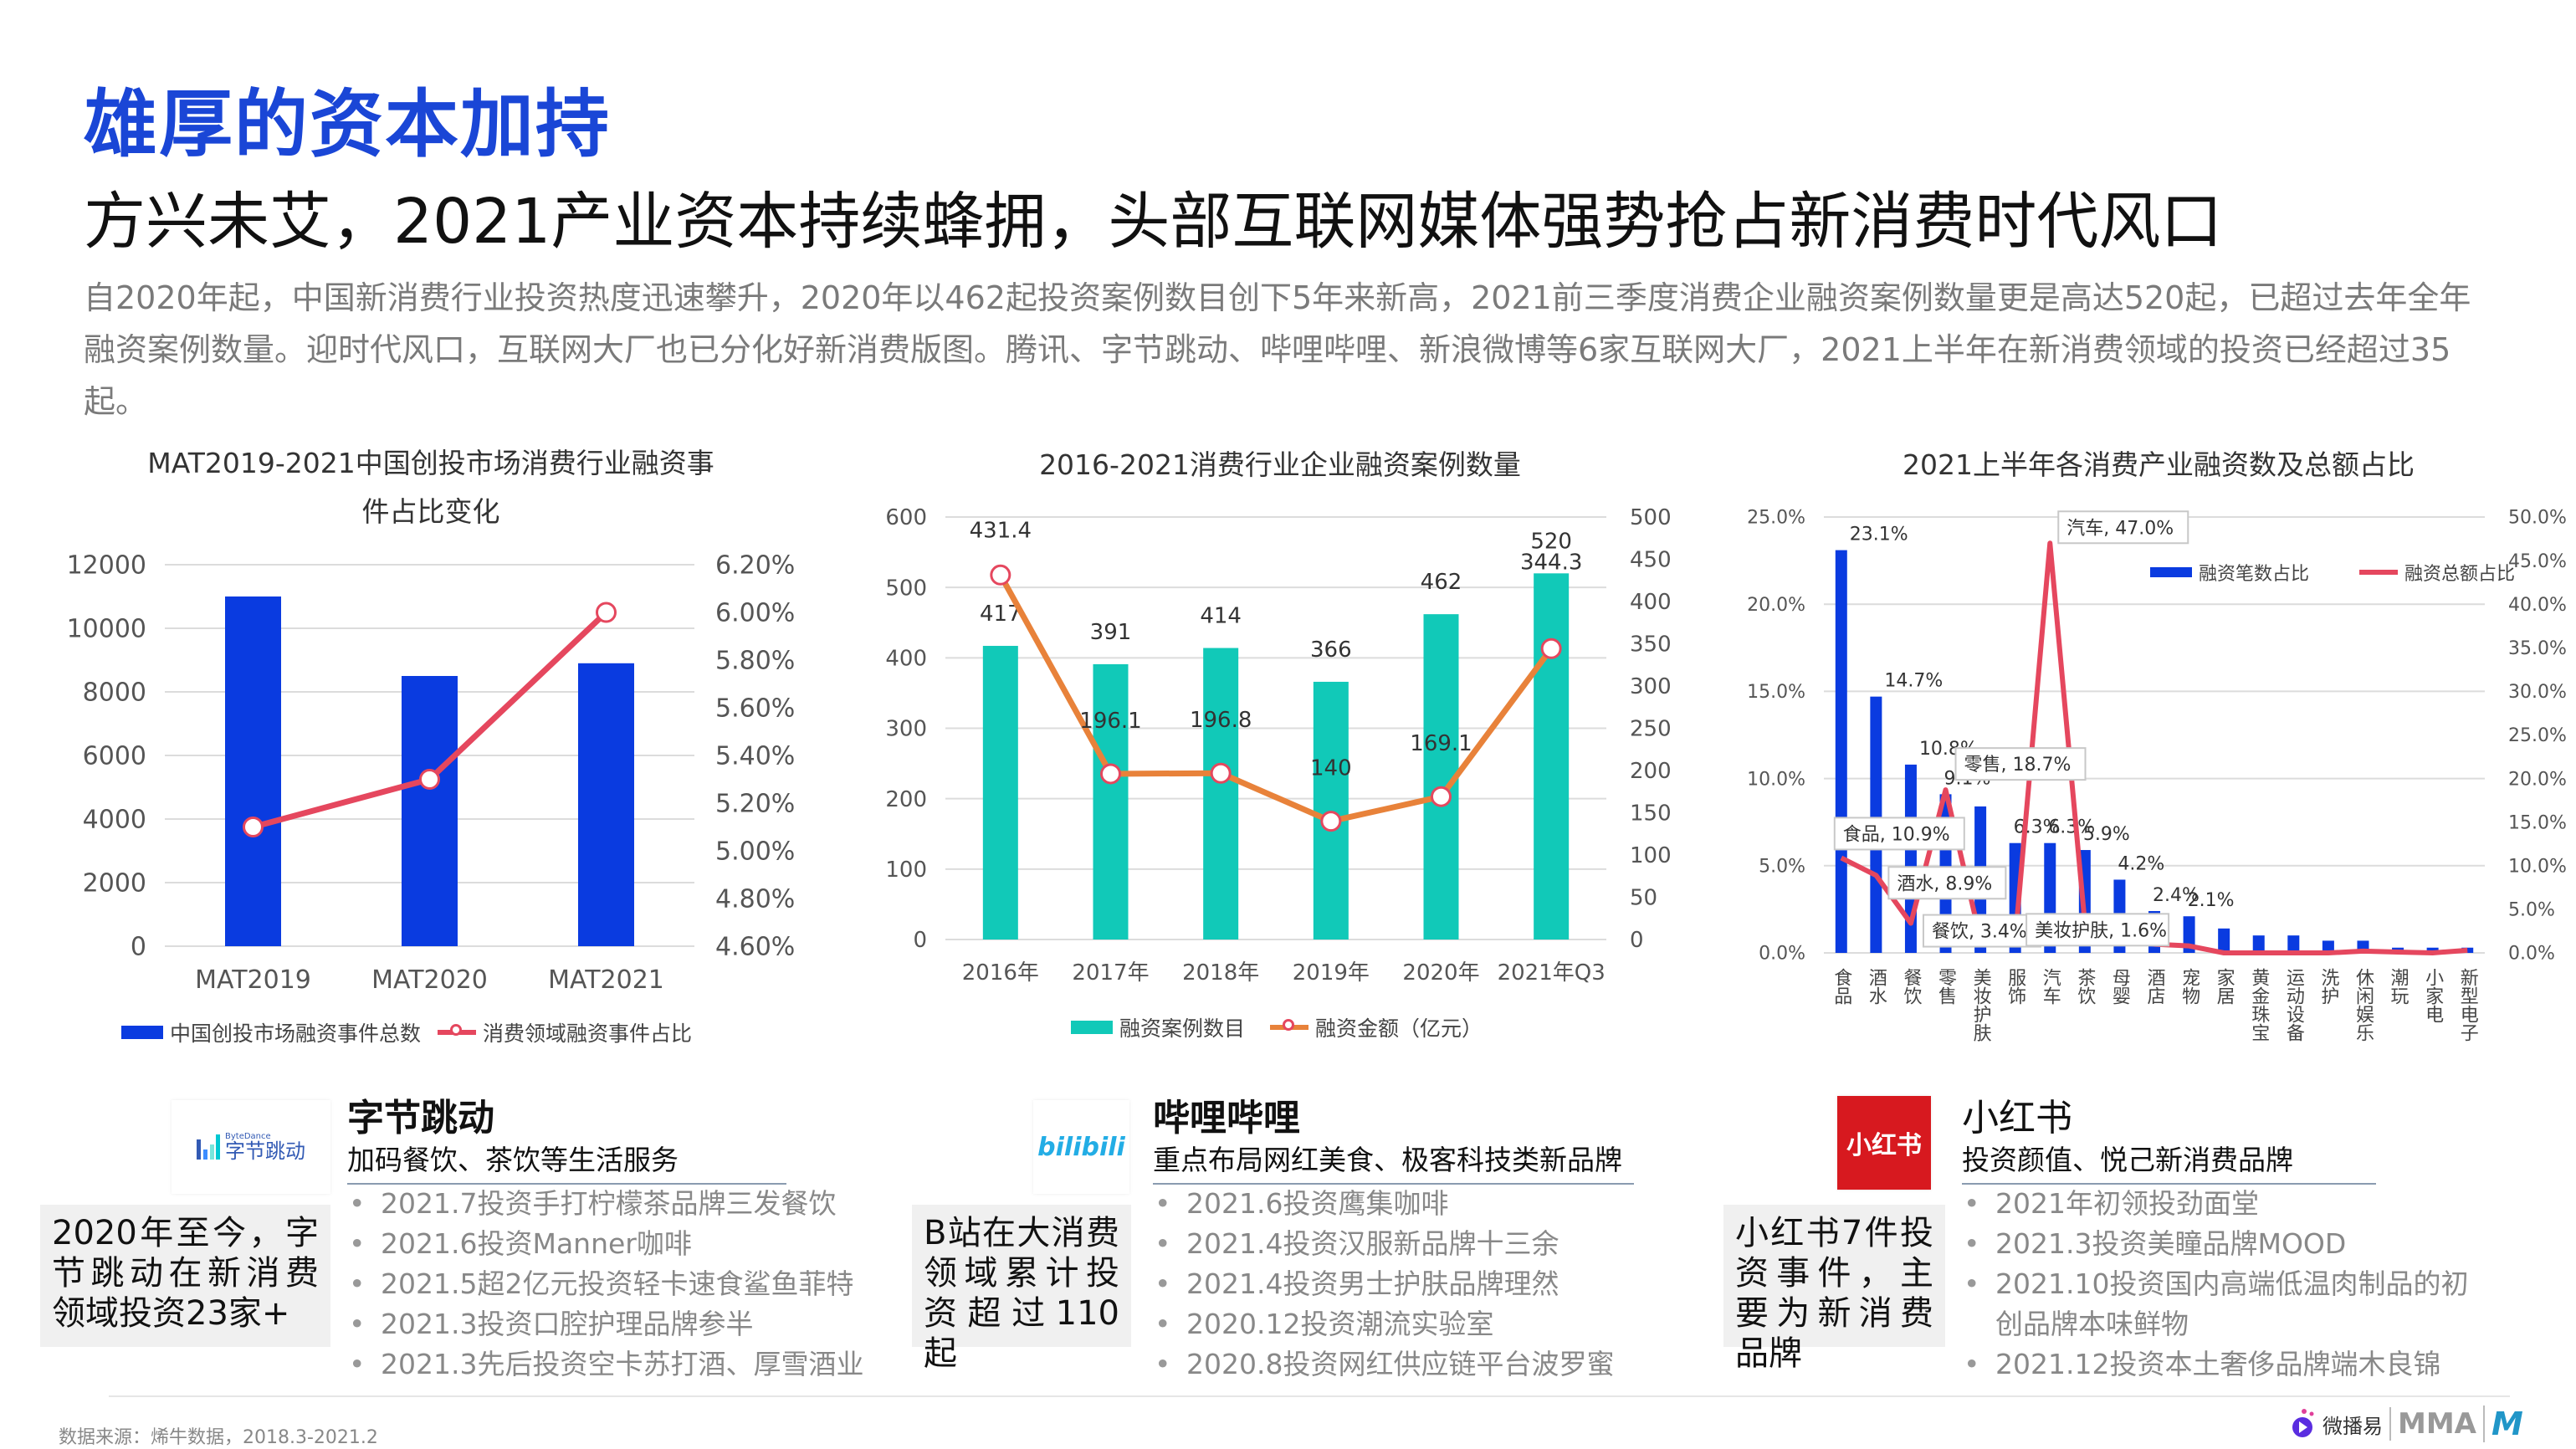 The height and width of the screenshot is (1449, 2576). What do you see at coordinates (1331, 768) in the screenshot?
I see `line-data-label: 140` at bounding box center [1331, 768].